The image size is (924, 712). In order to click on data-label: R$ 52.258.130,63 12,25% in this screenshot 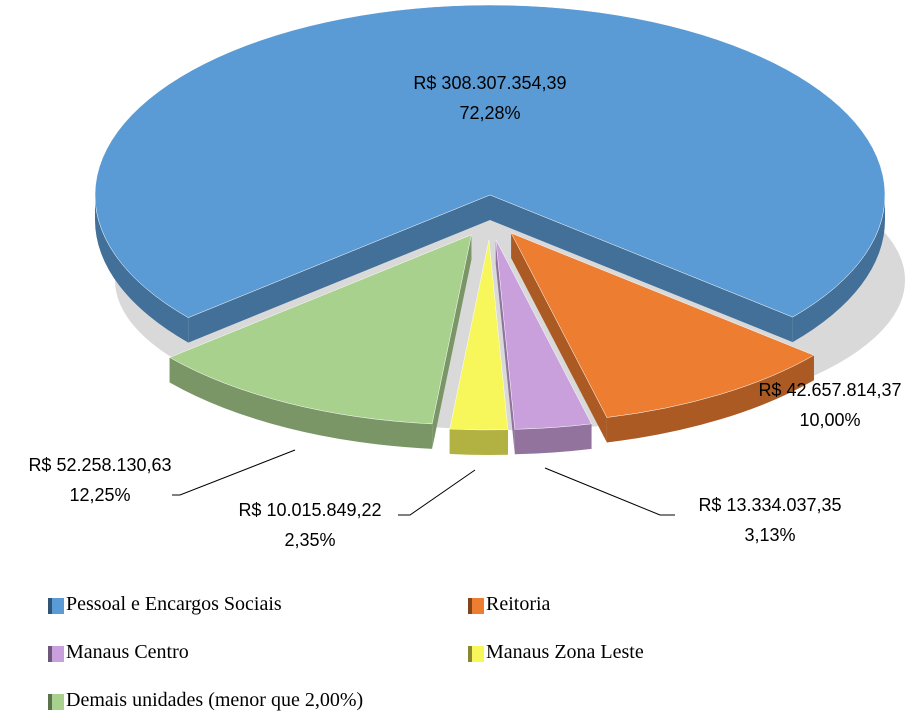, I will do `click(100, 480)`.